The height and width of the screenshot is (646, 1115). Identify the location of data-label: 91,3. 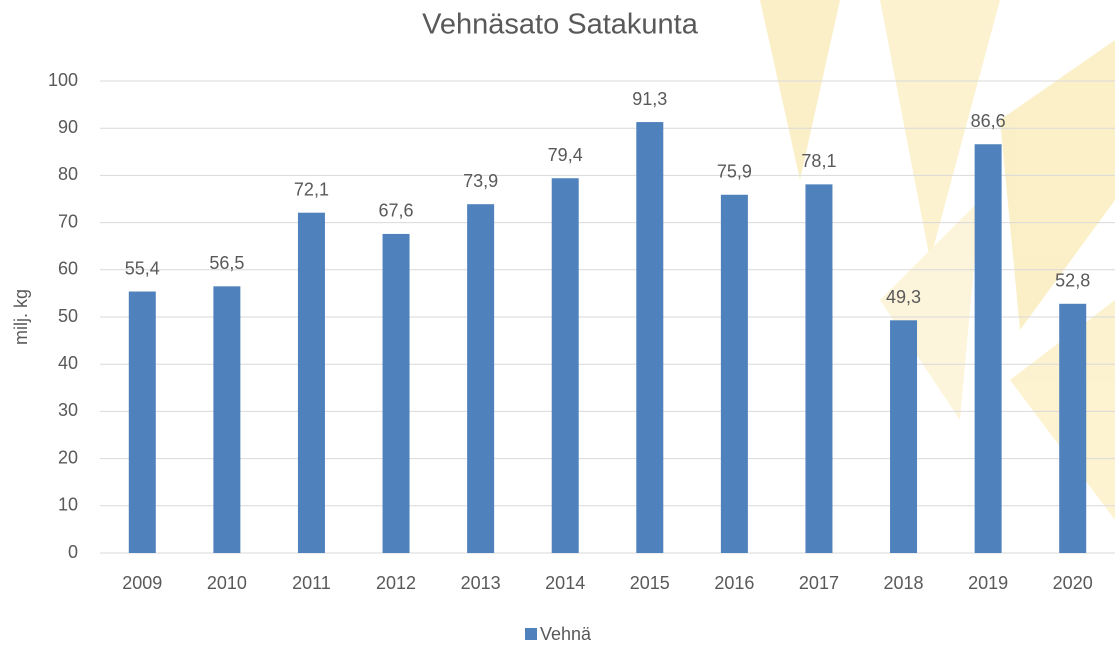
(649, 99).